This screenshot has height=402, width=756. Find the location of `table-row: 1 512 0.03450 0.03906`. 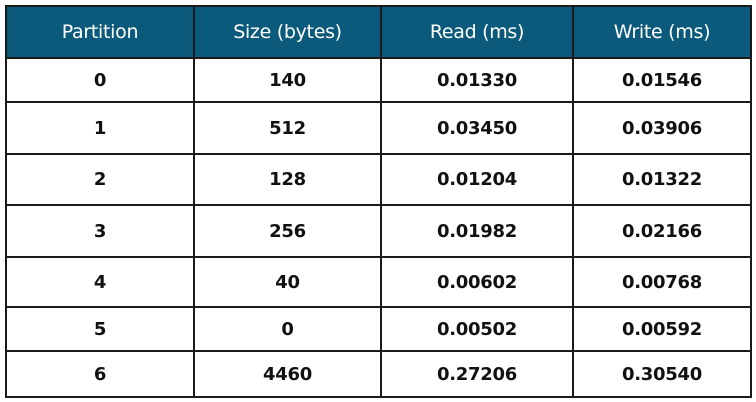

table-row: 1 512 0.03450 0.03906 is located at coordinates (378, 128).